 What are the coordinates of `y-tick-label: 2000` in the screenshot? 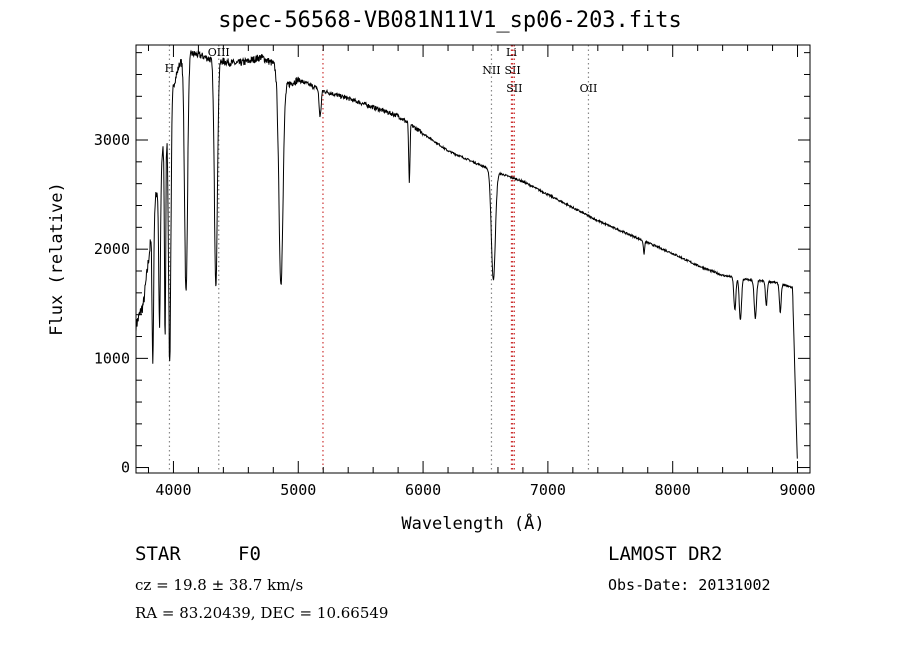 It's located at (112, 249).